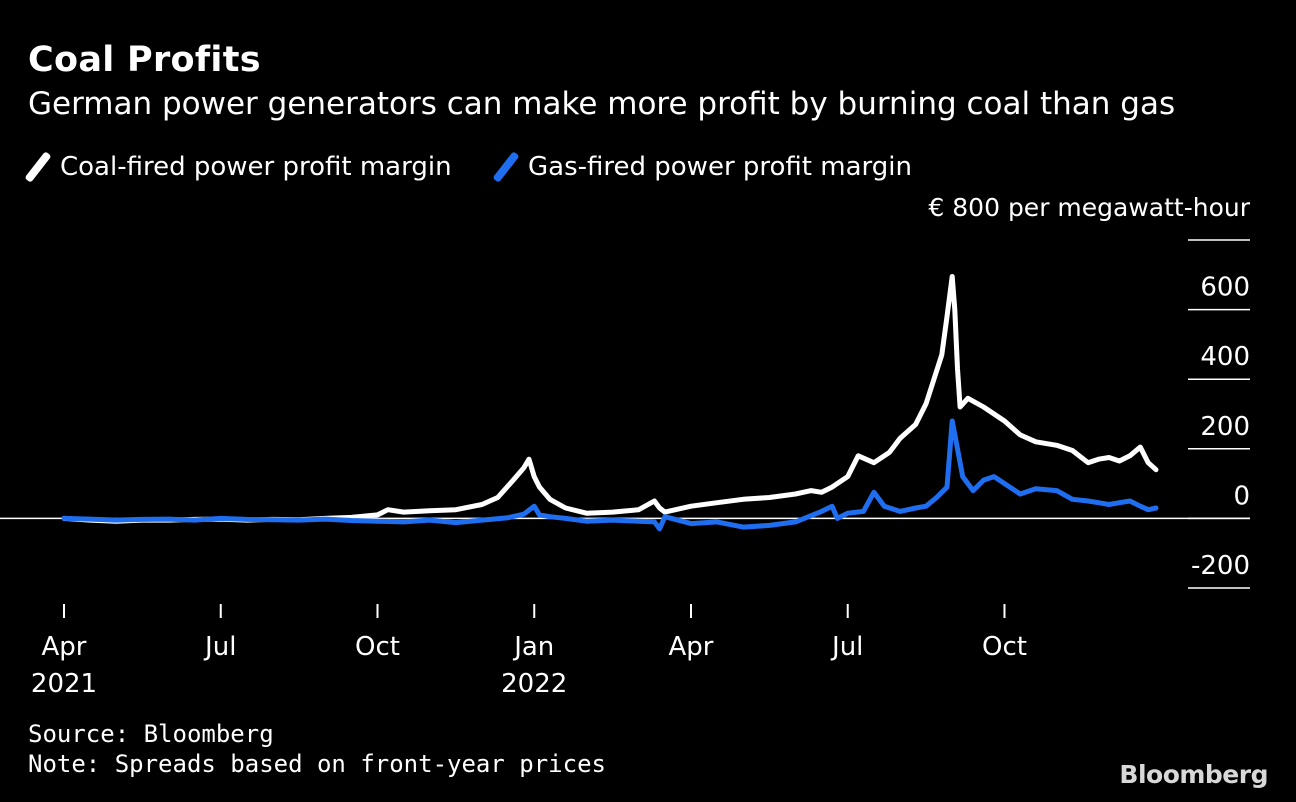 This screenshot has height=802, width=1296. I want to click on x-axis: Apr 2021 Jul Oct Jan 2022 Apr Jul Oct, so click(529, 651).